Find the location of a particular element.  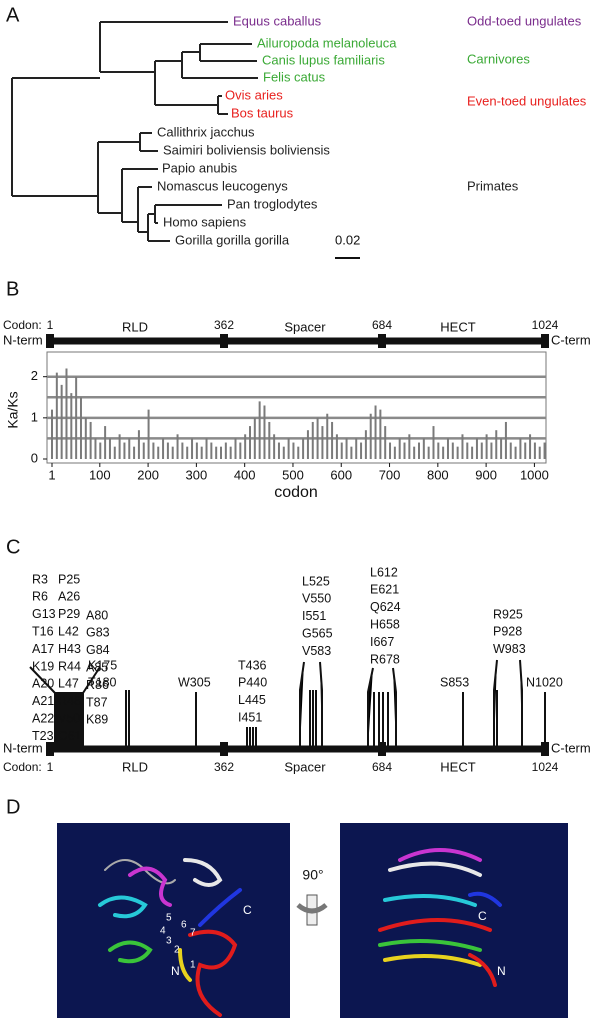

structure-label: 3 is located at coordinates (169, 941).